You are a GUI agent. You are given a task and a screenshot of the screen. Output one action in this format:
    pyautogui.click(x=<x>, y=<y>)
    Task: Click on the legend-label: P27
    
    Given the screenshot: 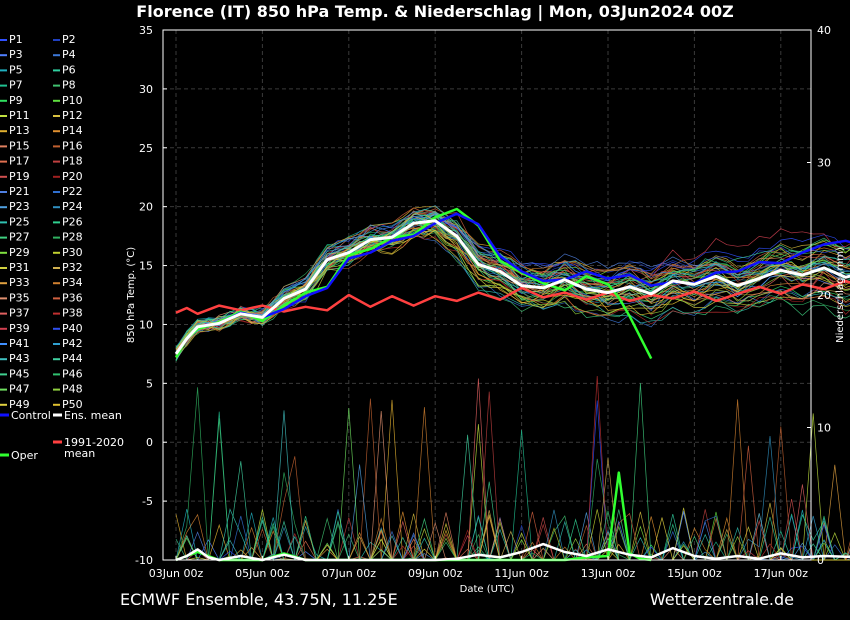 What is the action you would take?
    pyautogui.click(x=19, y=237)
    